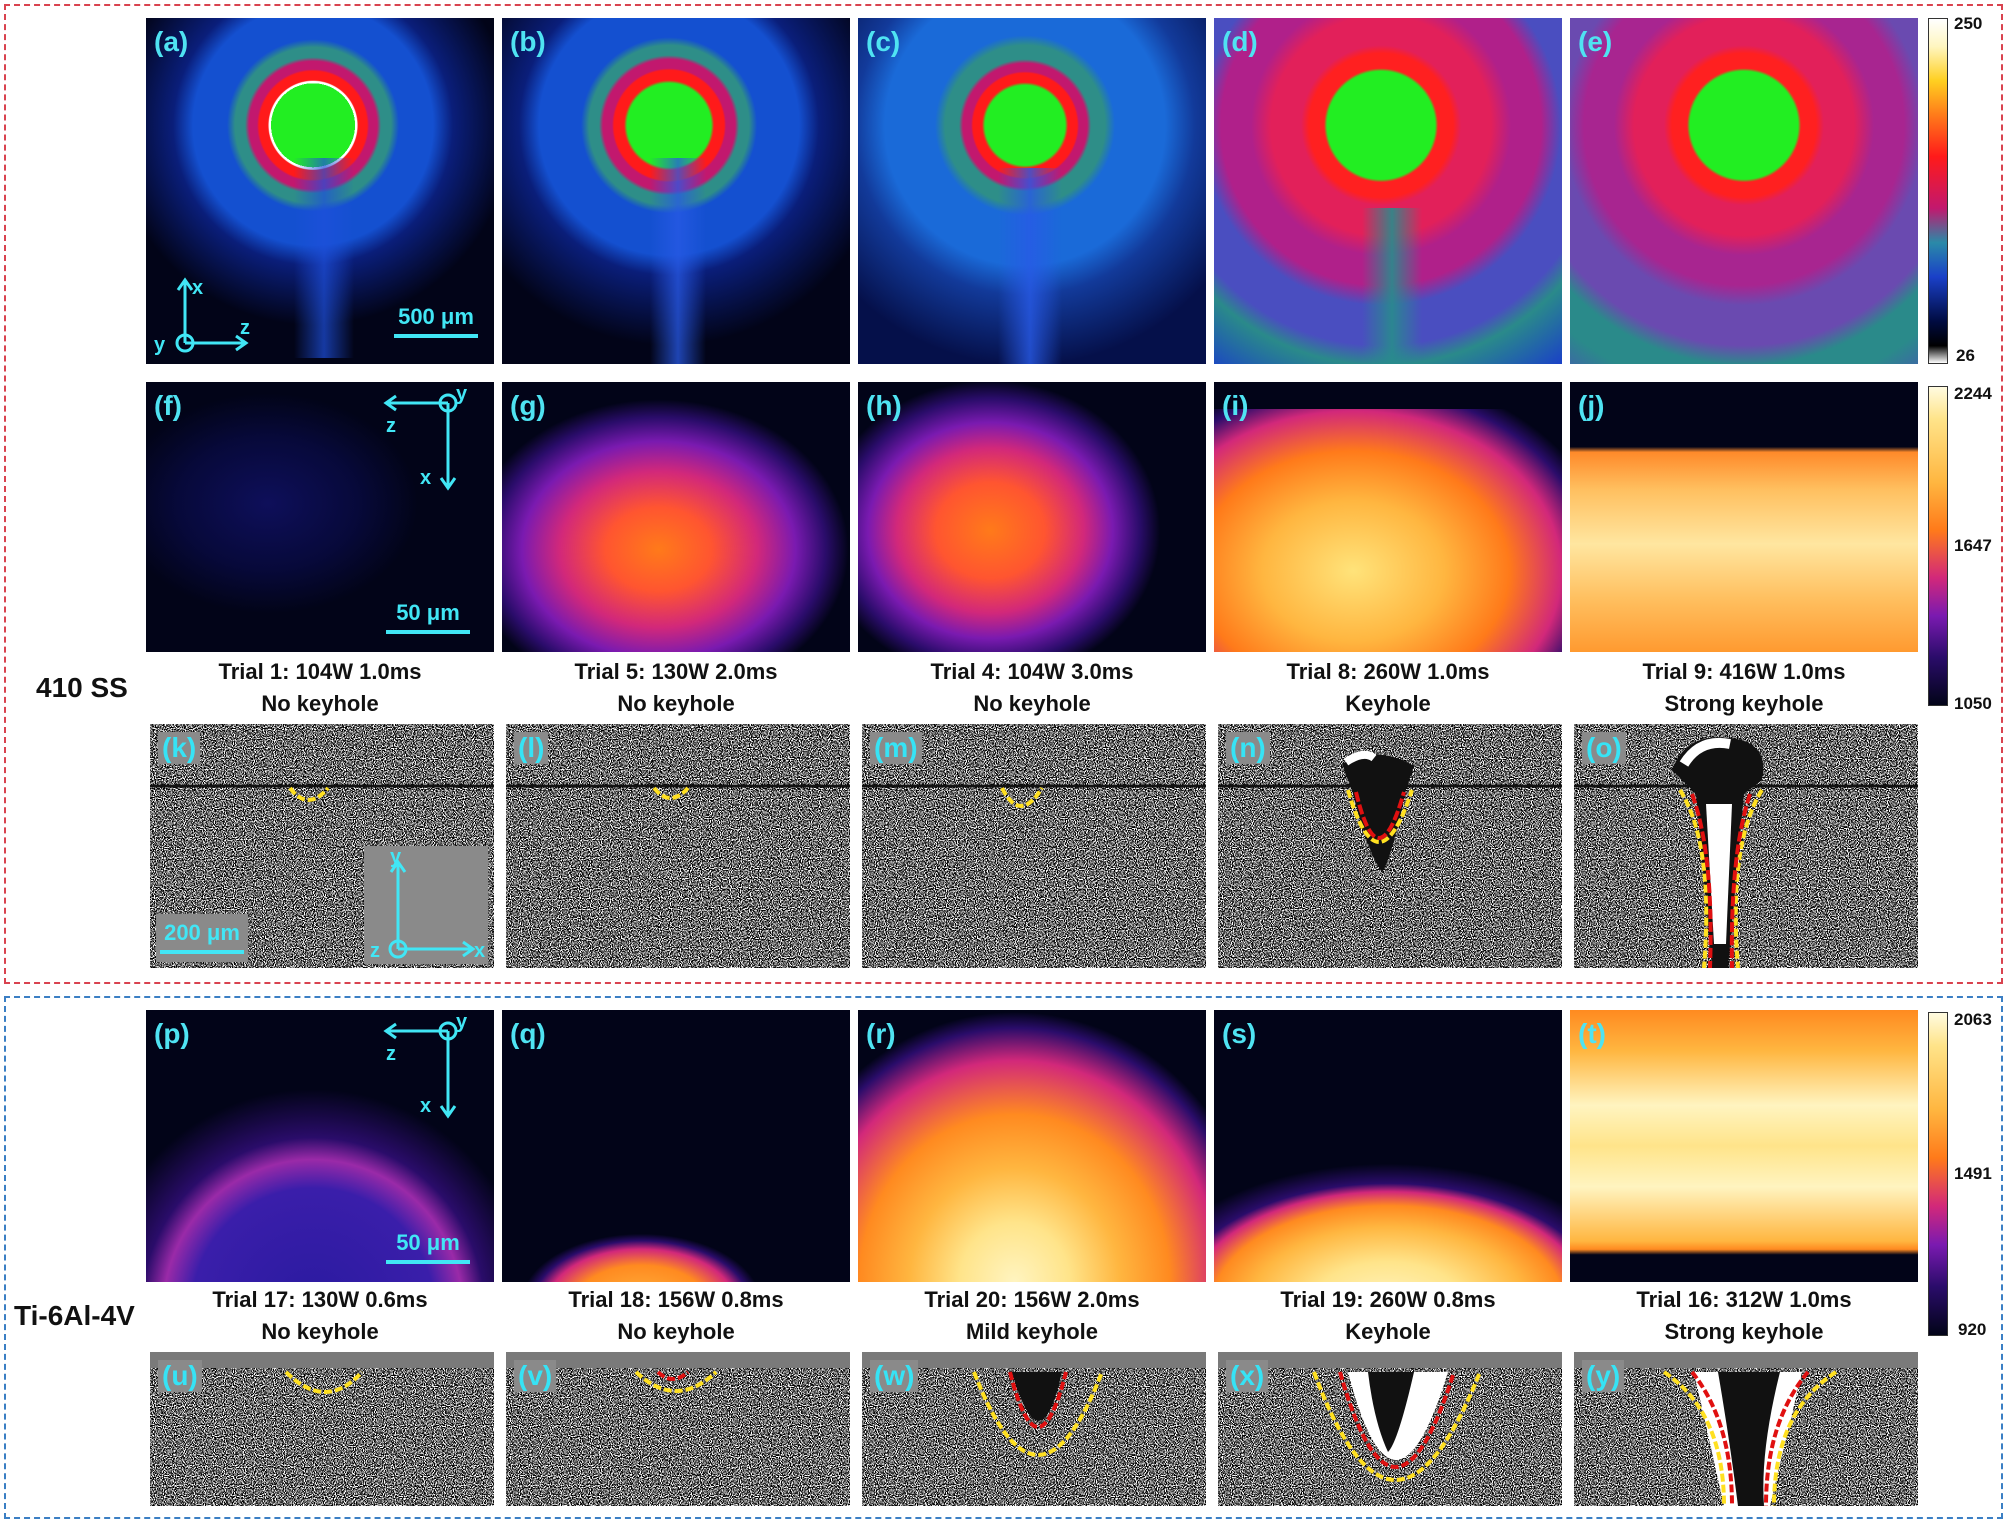 This screenshot has height=1523, width=2007. I want to click on caption-trial-4: Trial 4: 104W 3.0ms No keyhole, so click(1032, 687).